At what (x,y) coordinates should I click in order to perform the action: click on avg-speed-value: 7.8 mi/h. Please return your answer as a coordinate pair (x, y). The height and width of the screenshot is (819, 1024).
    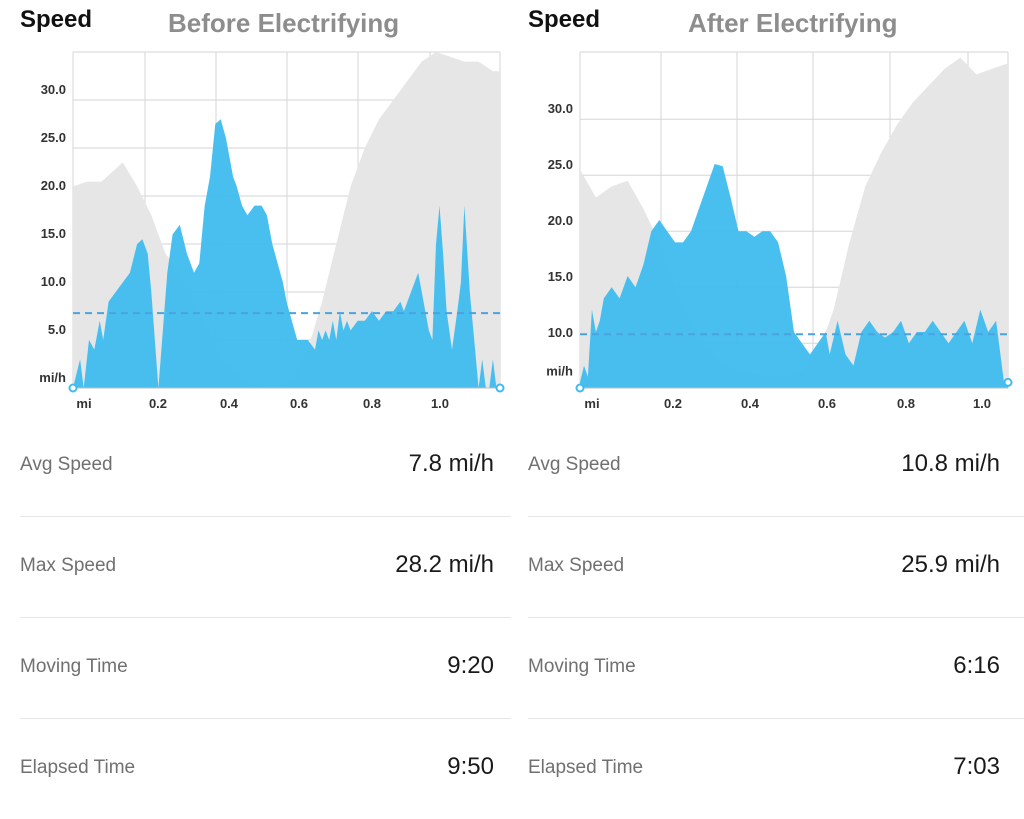
    Looking at the image, I should click on (451, 463).